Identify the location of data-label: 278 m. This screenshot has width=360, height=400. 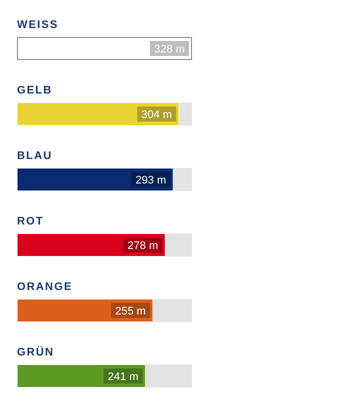
(143, 246).